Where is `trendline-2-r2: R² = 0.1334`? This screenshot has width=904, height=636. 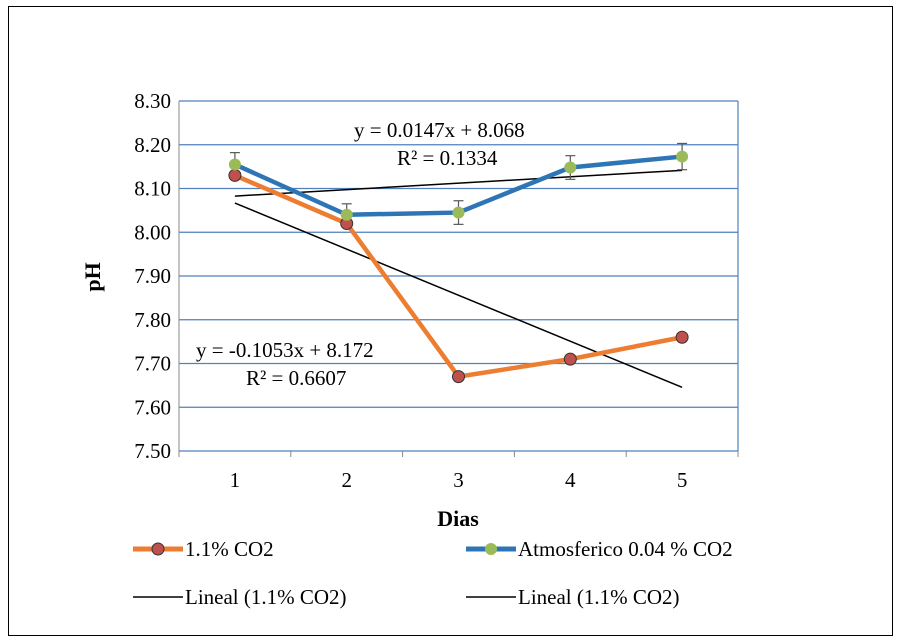
trendline-2-r2: R² = 0.1334 is located at coordinates (447, 158).